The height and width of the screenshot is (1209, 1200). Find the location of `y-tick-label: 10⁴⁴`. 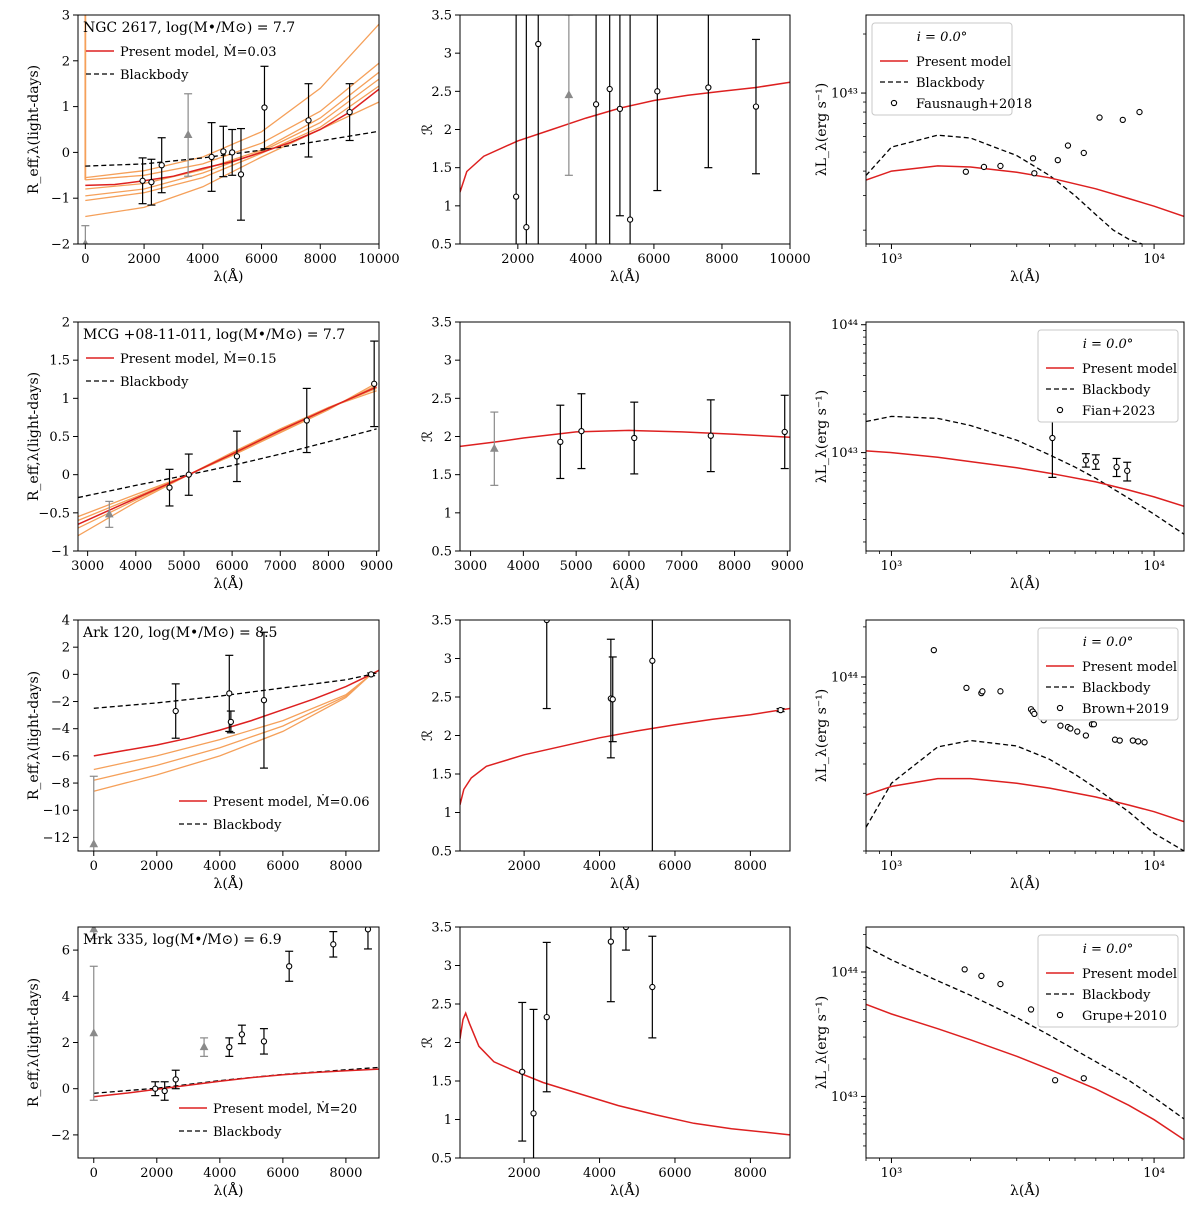

y-tick-label: 10⁴⁴ is located at coordinates (844, 677).